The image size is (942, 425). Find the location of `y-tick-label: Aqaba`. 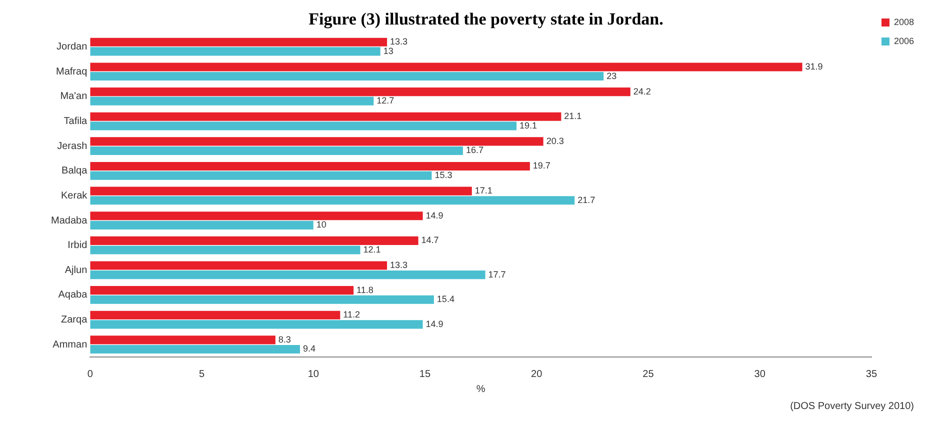

y-tick-label: Aqaba is located at coordinates (73, 295).